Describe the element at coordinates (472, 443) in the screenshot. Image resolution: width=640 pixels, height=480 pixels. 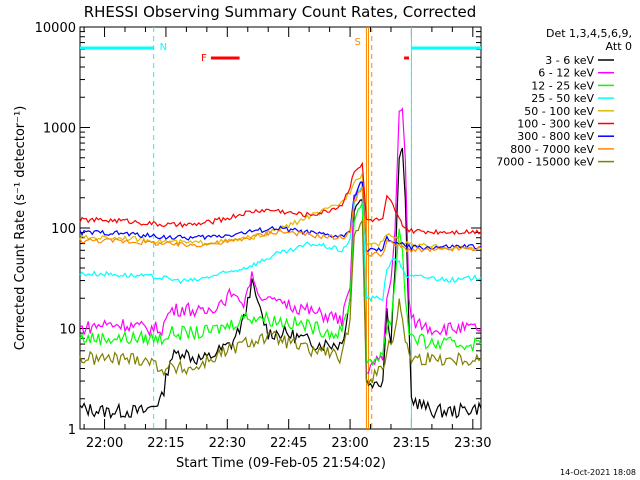
I see `x-tick-label: 23:30` at that location.